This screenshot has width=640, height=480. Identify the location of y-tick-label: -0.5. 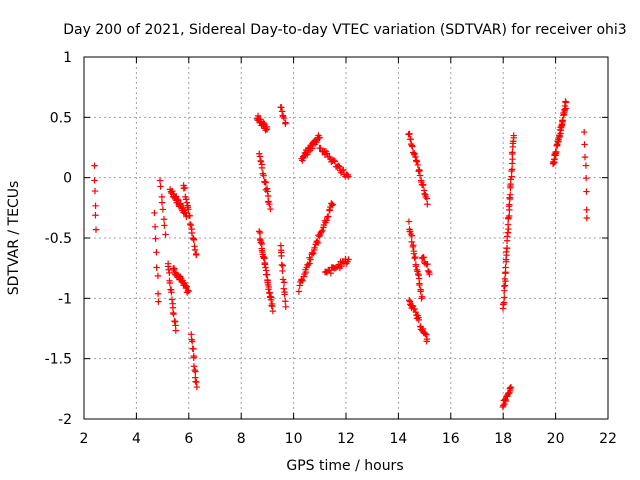
(58, 239).